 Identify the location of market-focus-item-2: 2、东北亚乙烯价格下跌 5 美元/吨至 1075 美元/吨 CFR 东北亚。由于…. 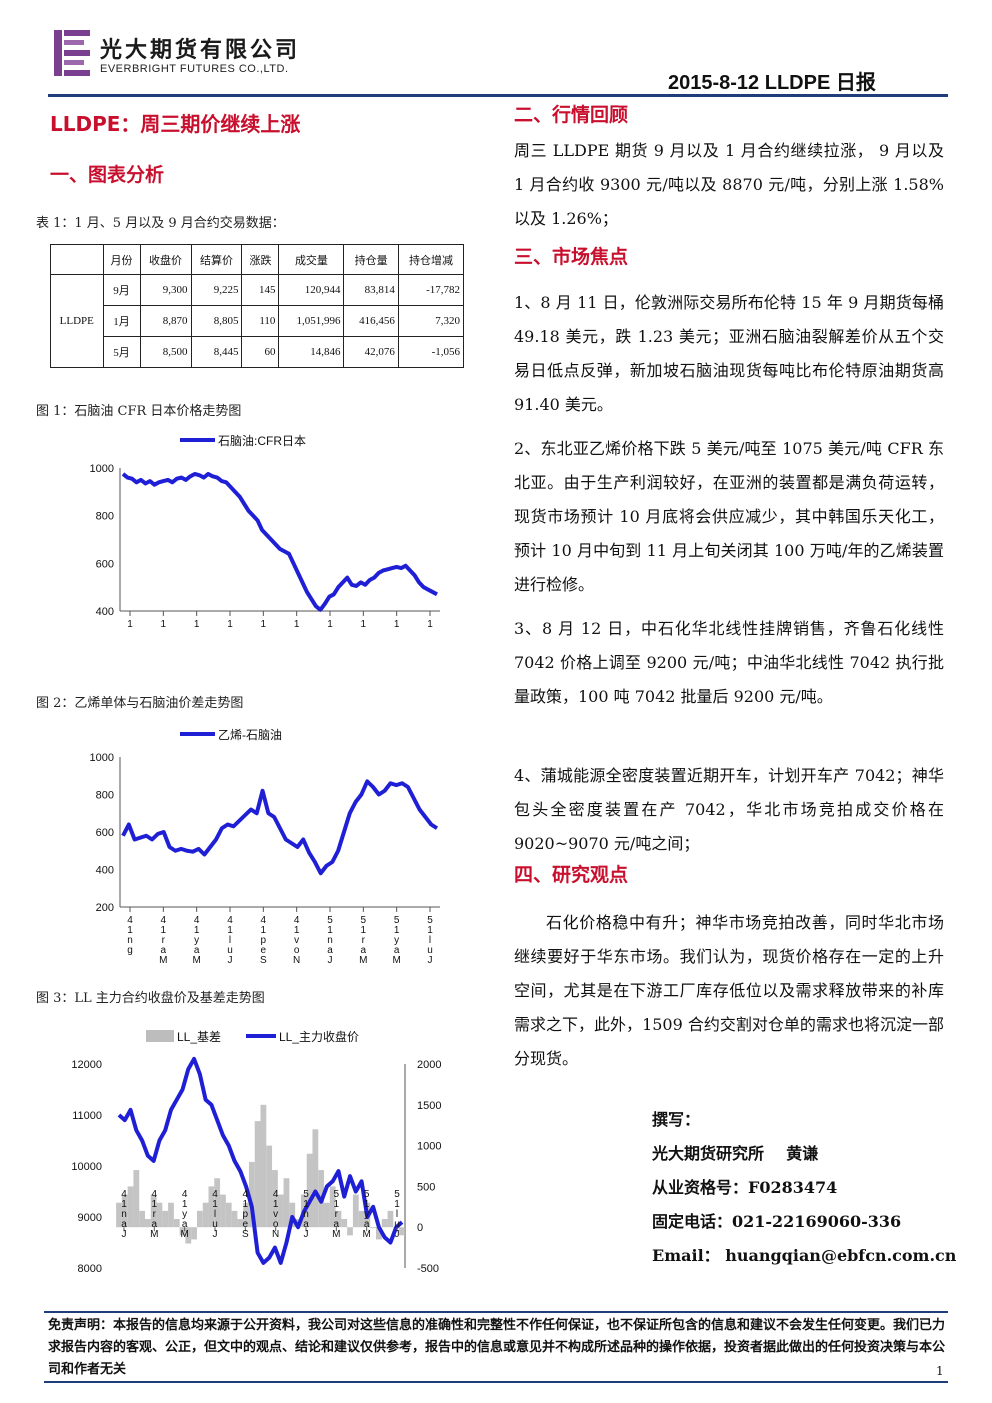
(729, 516).